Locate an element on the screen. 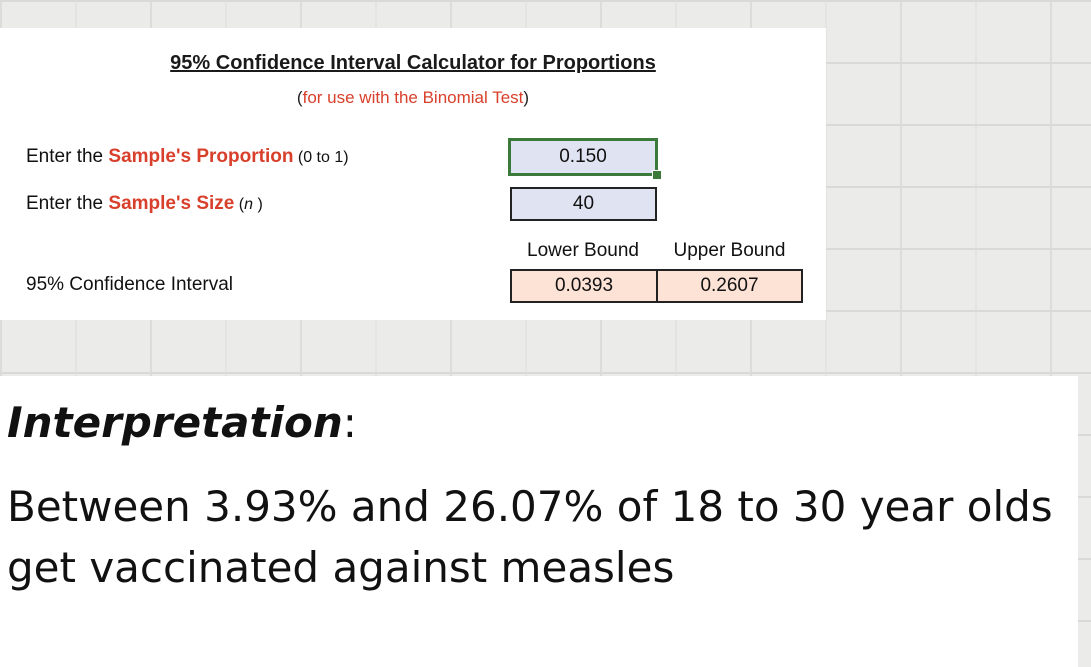  size-label: Enter the Sample's Size (n ) is located at coordinates (144, 203).